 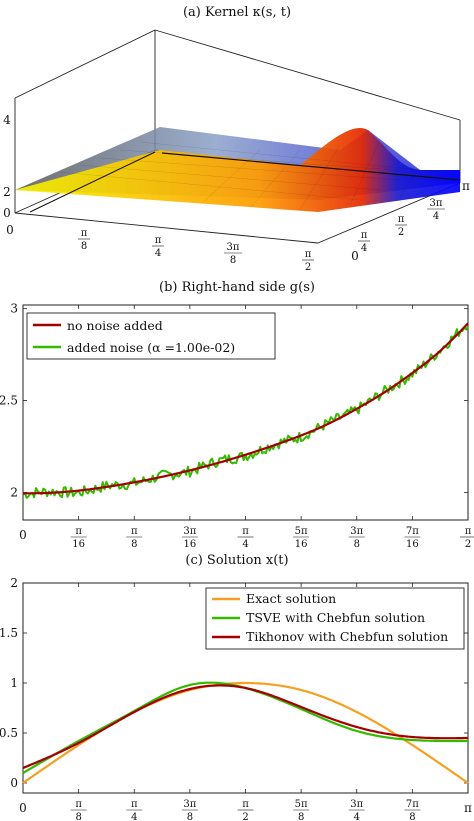 What do you see at coordinates (9, 733) in the screenshot?
I see `panel-c-ytick-1: 0.5` at bounding box center [9, 733].